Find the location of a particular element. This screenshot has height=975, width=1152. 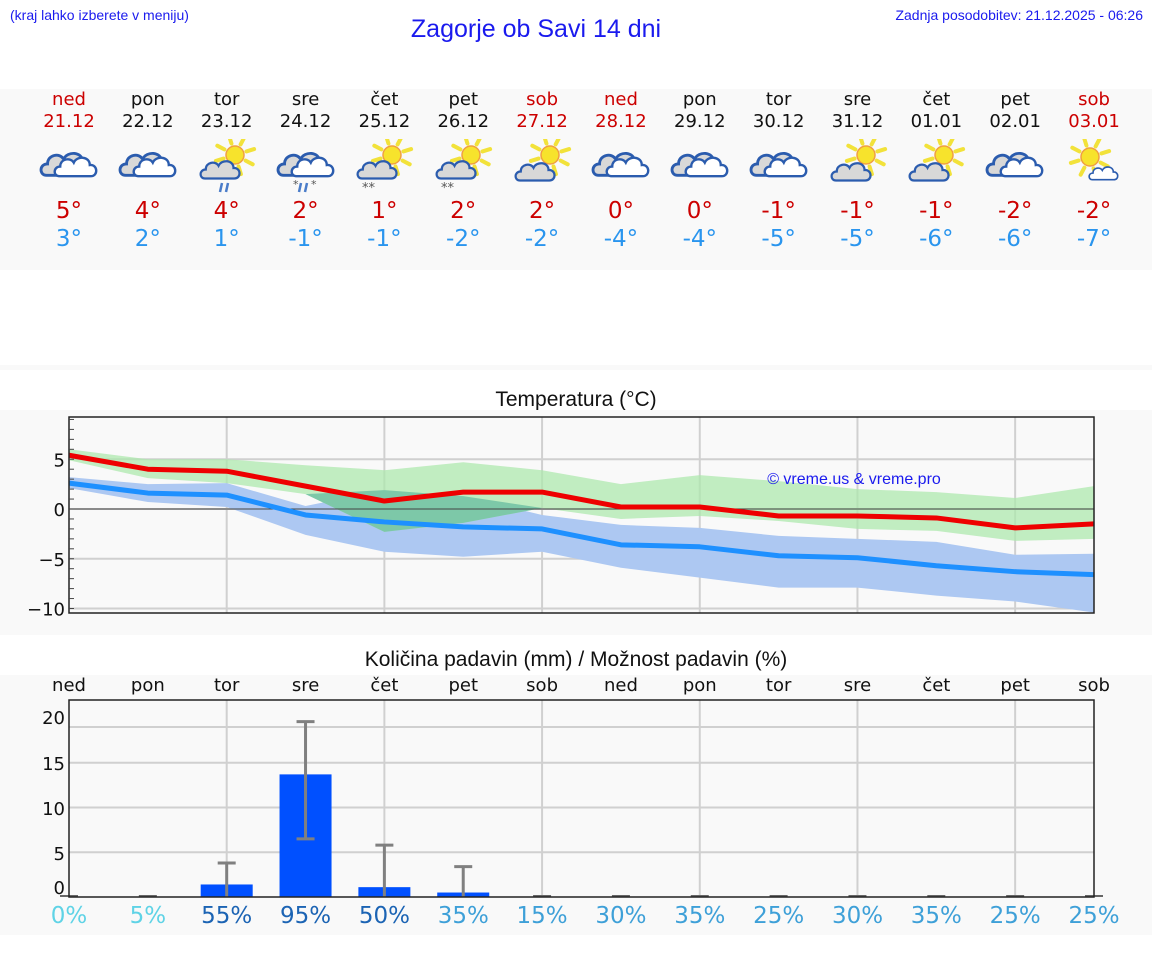

day-forecast: pon 29.12 0° -4° is located at coordinates (700, 174).